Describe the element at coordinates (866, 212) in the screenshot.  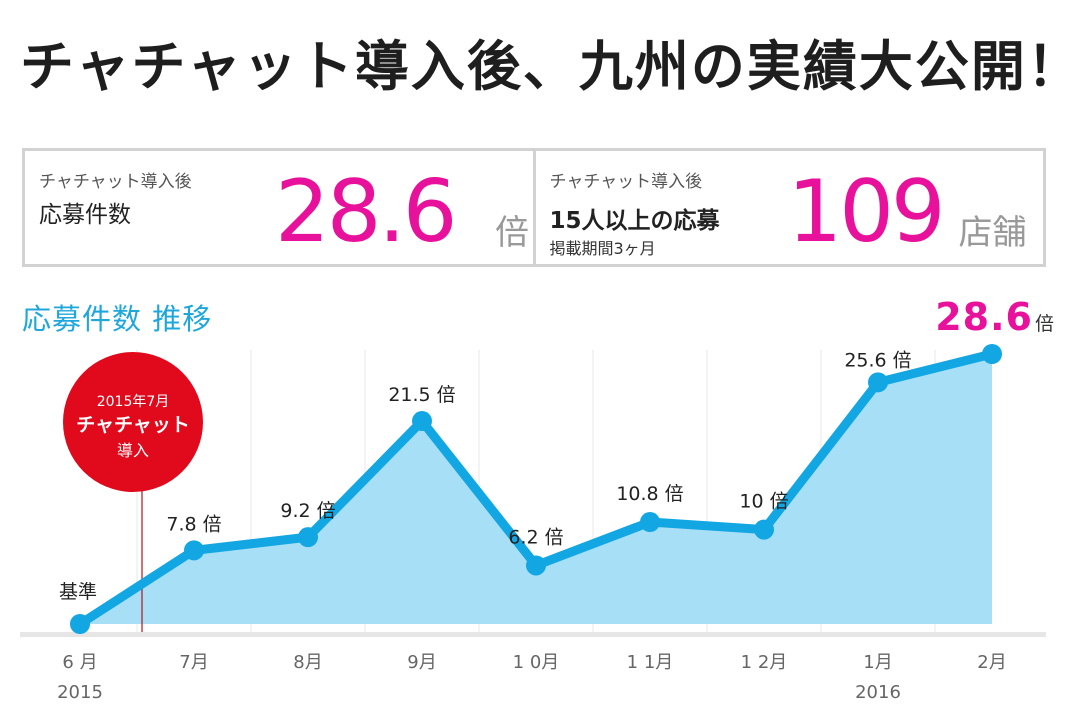
I see `stat-value: 109` at that location.